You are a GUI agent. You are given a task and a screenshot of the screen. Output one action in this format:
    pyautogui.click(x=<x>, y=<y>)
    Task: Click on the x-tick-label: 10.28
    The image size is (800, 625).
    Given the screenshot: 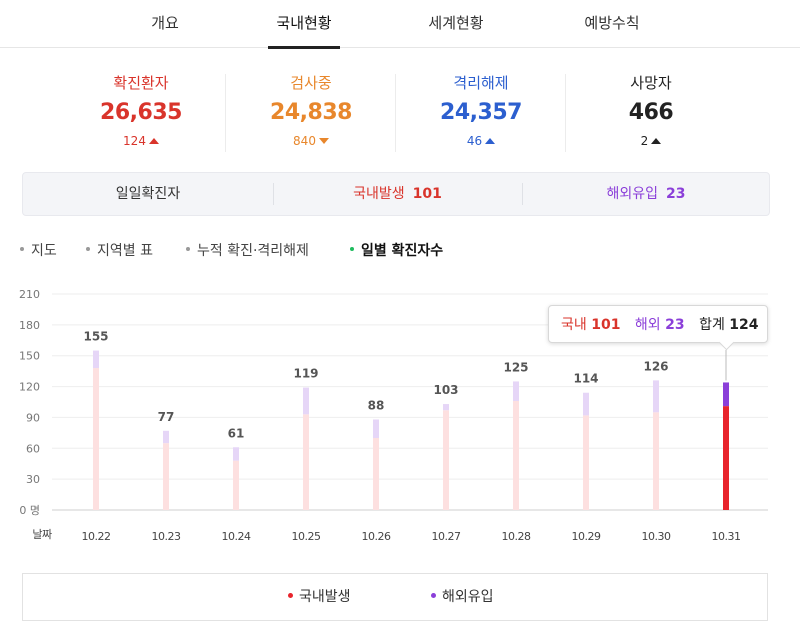 What is the action you would take?
    pyautogui.click(x=516, y=536)
    